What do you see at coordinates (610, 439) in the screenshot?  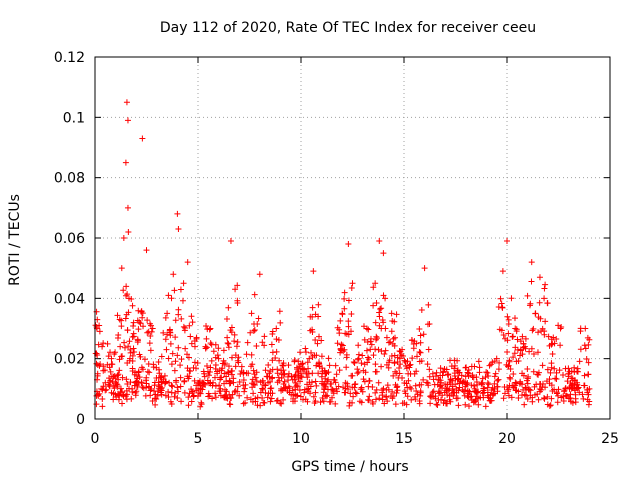 I see `x-tick-label: 25` at bounding box center [610, 439].